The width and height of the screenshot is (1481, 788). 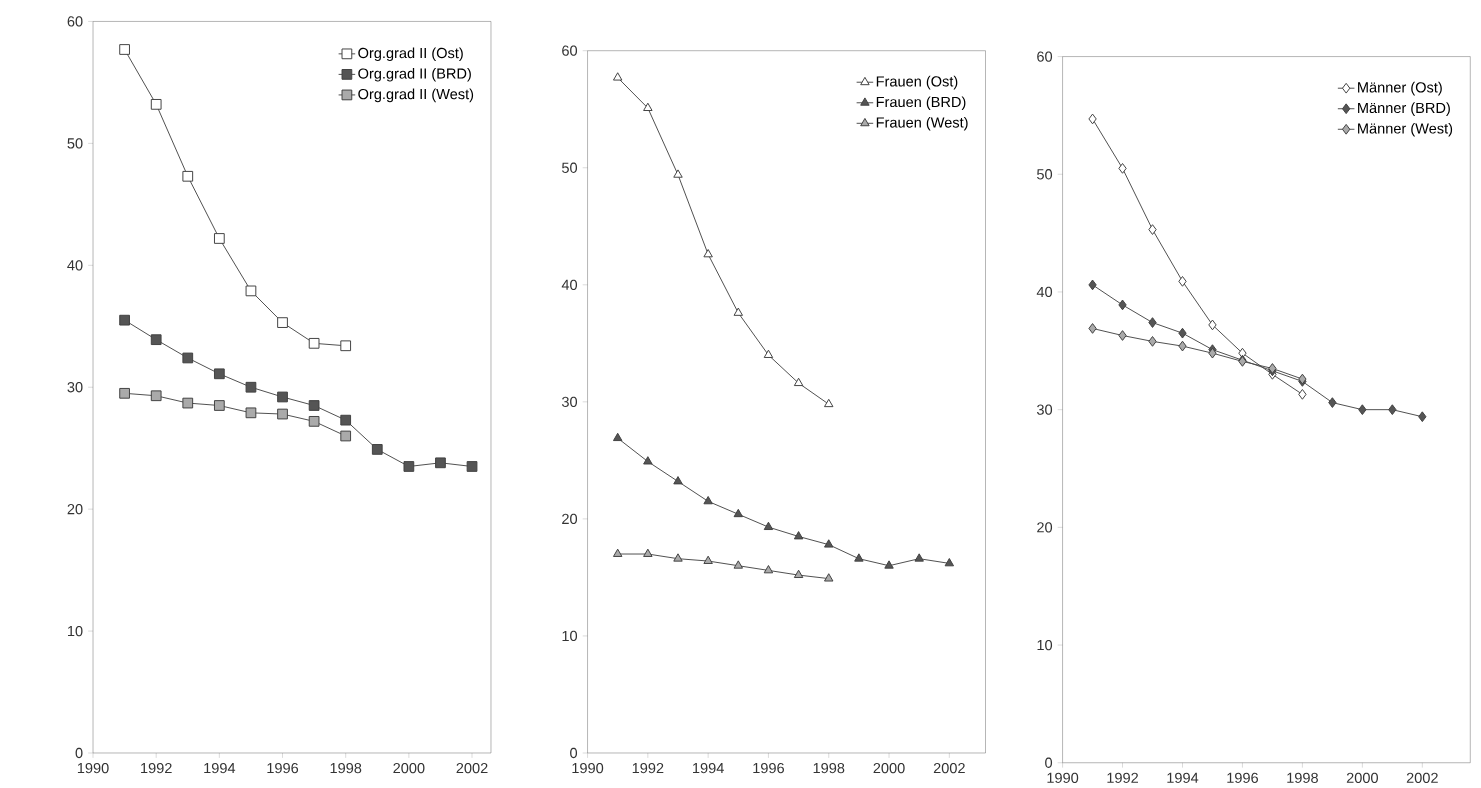 I want to click on legend-label: Org.grad II (Ost), so click(x=410, y=54).